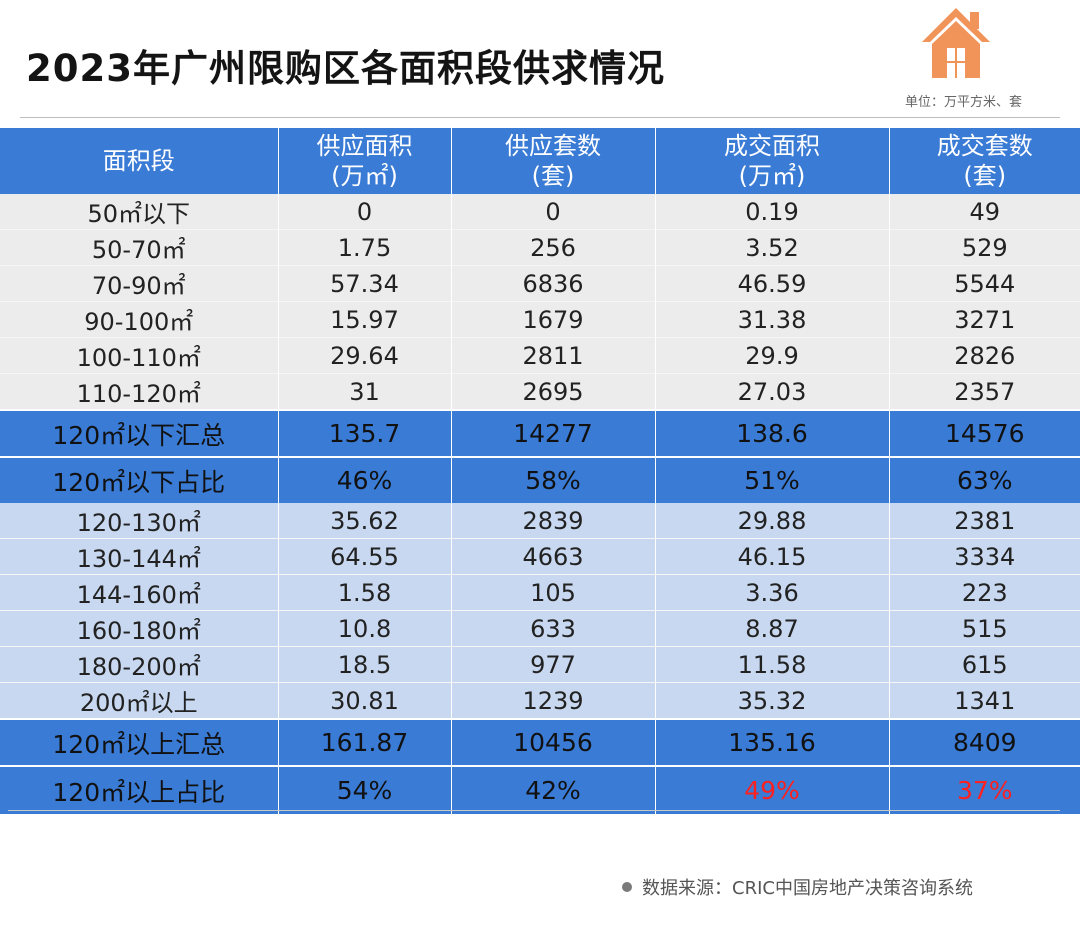 The width and height of the screenshot is (1080, 937). I want to click on table-cell: 529, so click(984, 247).